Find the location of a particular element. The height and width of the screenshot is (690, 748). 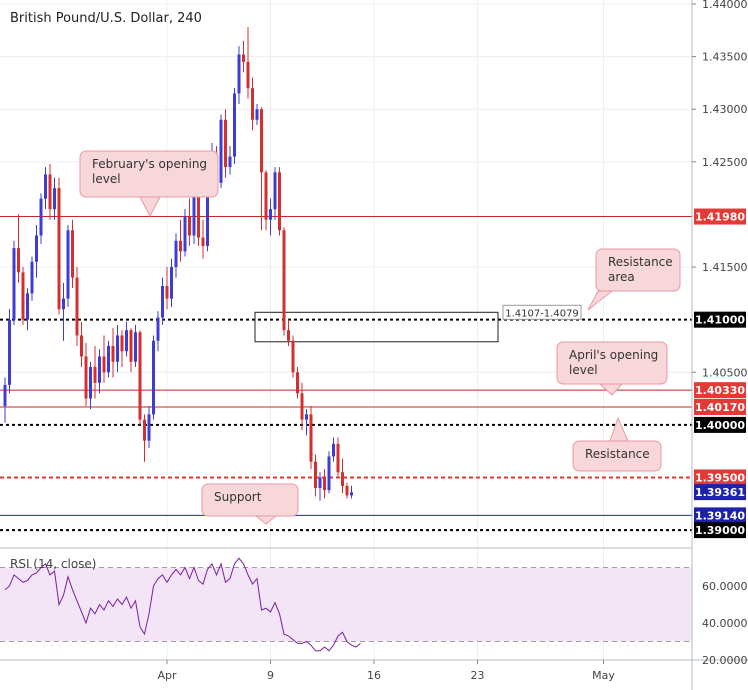

price-tick-label: 1.42500 is located at coordinates (725, 162).